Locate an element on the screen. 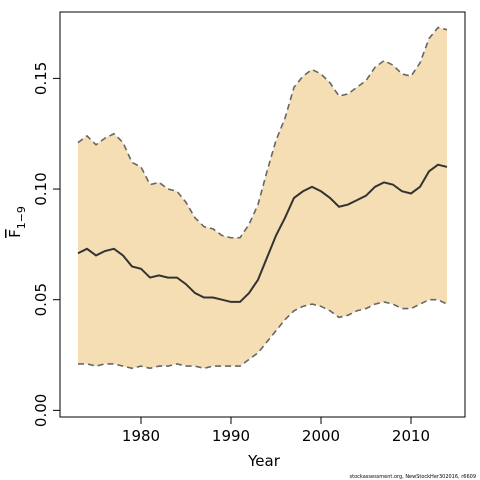 Image resolution: width=480 pixels, height=480 pixels. x-axis: 1980 1990 2000 2010 is located at coordinates (276, 431).